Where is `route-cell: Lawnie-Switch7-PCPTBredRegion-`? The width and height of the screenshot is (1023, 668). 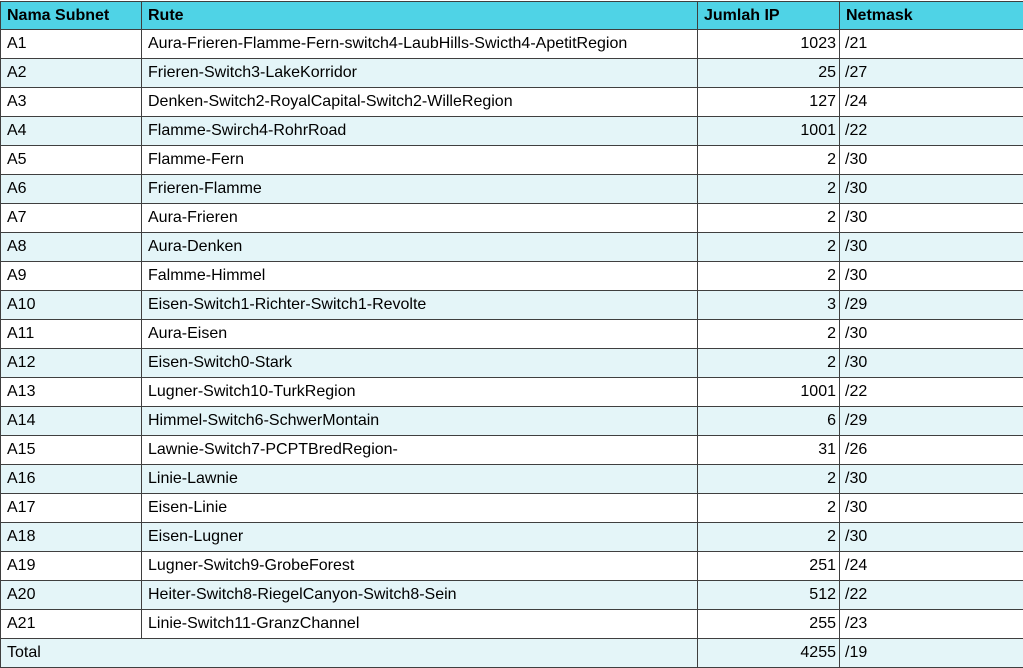 route-cell: Lawnie-Switch7-PCPTBredRegion- is located at coordinates (420, 450).